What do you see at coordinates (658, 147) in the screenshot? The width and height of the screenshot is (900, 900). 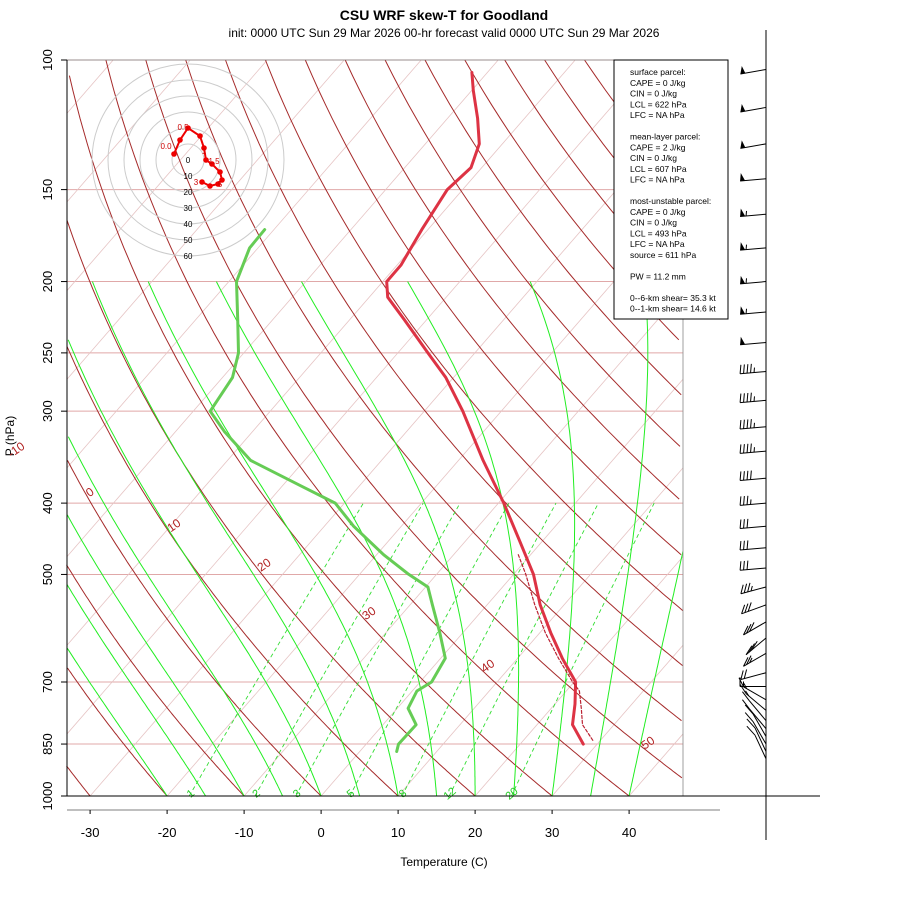 I see `legend-line: CAPE = 2 J/kg` at bounding box center [658, 147].